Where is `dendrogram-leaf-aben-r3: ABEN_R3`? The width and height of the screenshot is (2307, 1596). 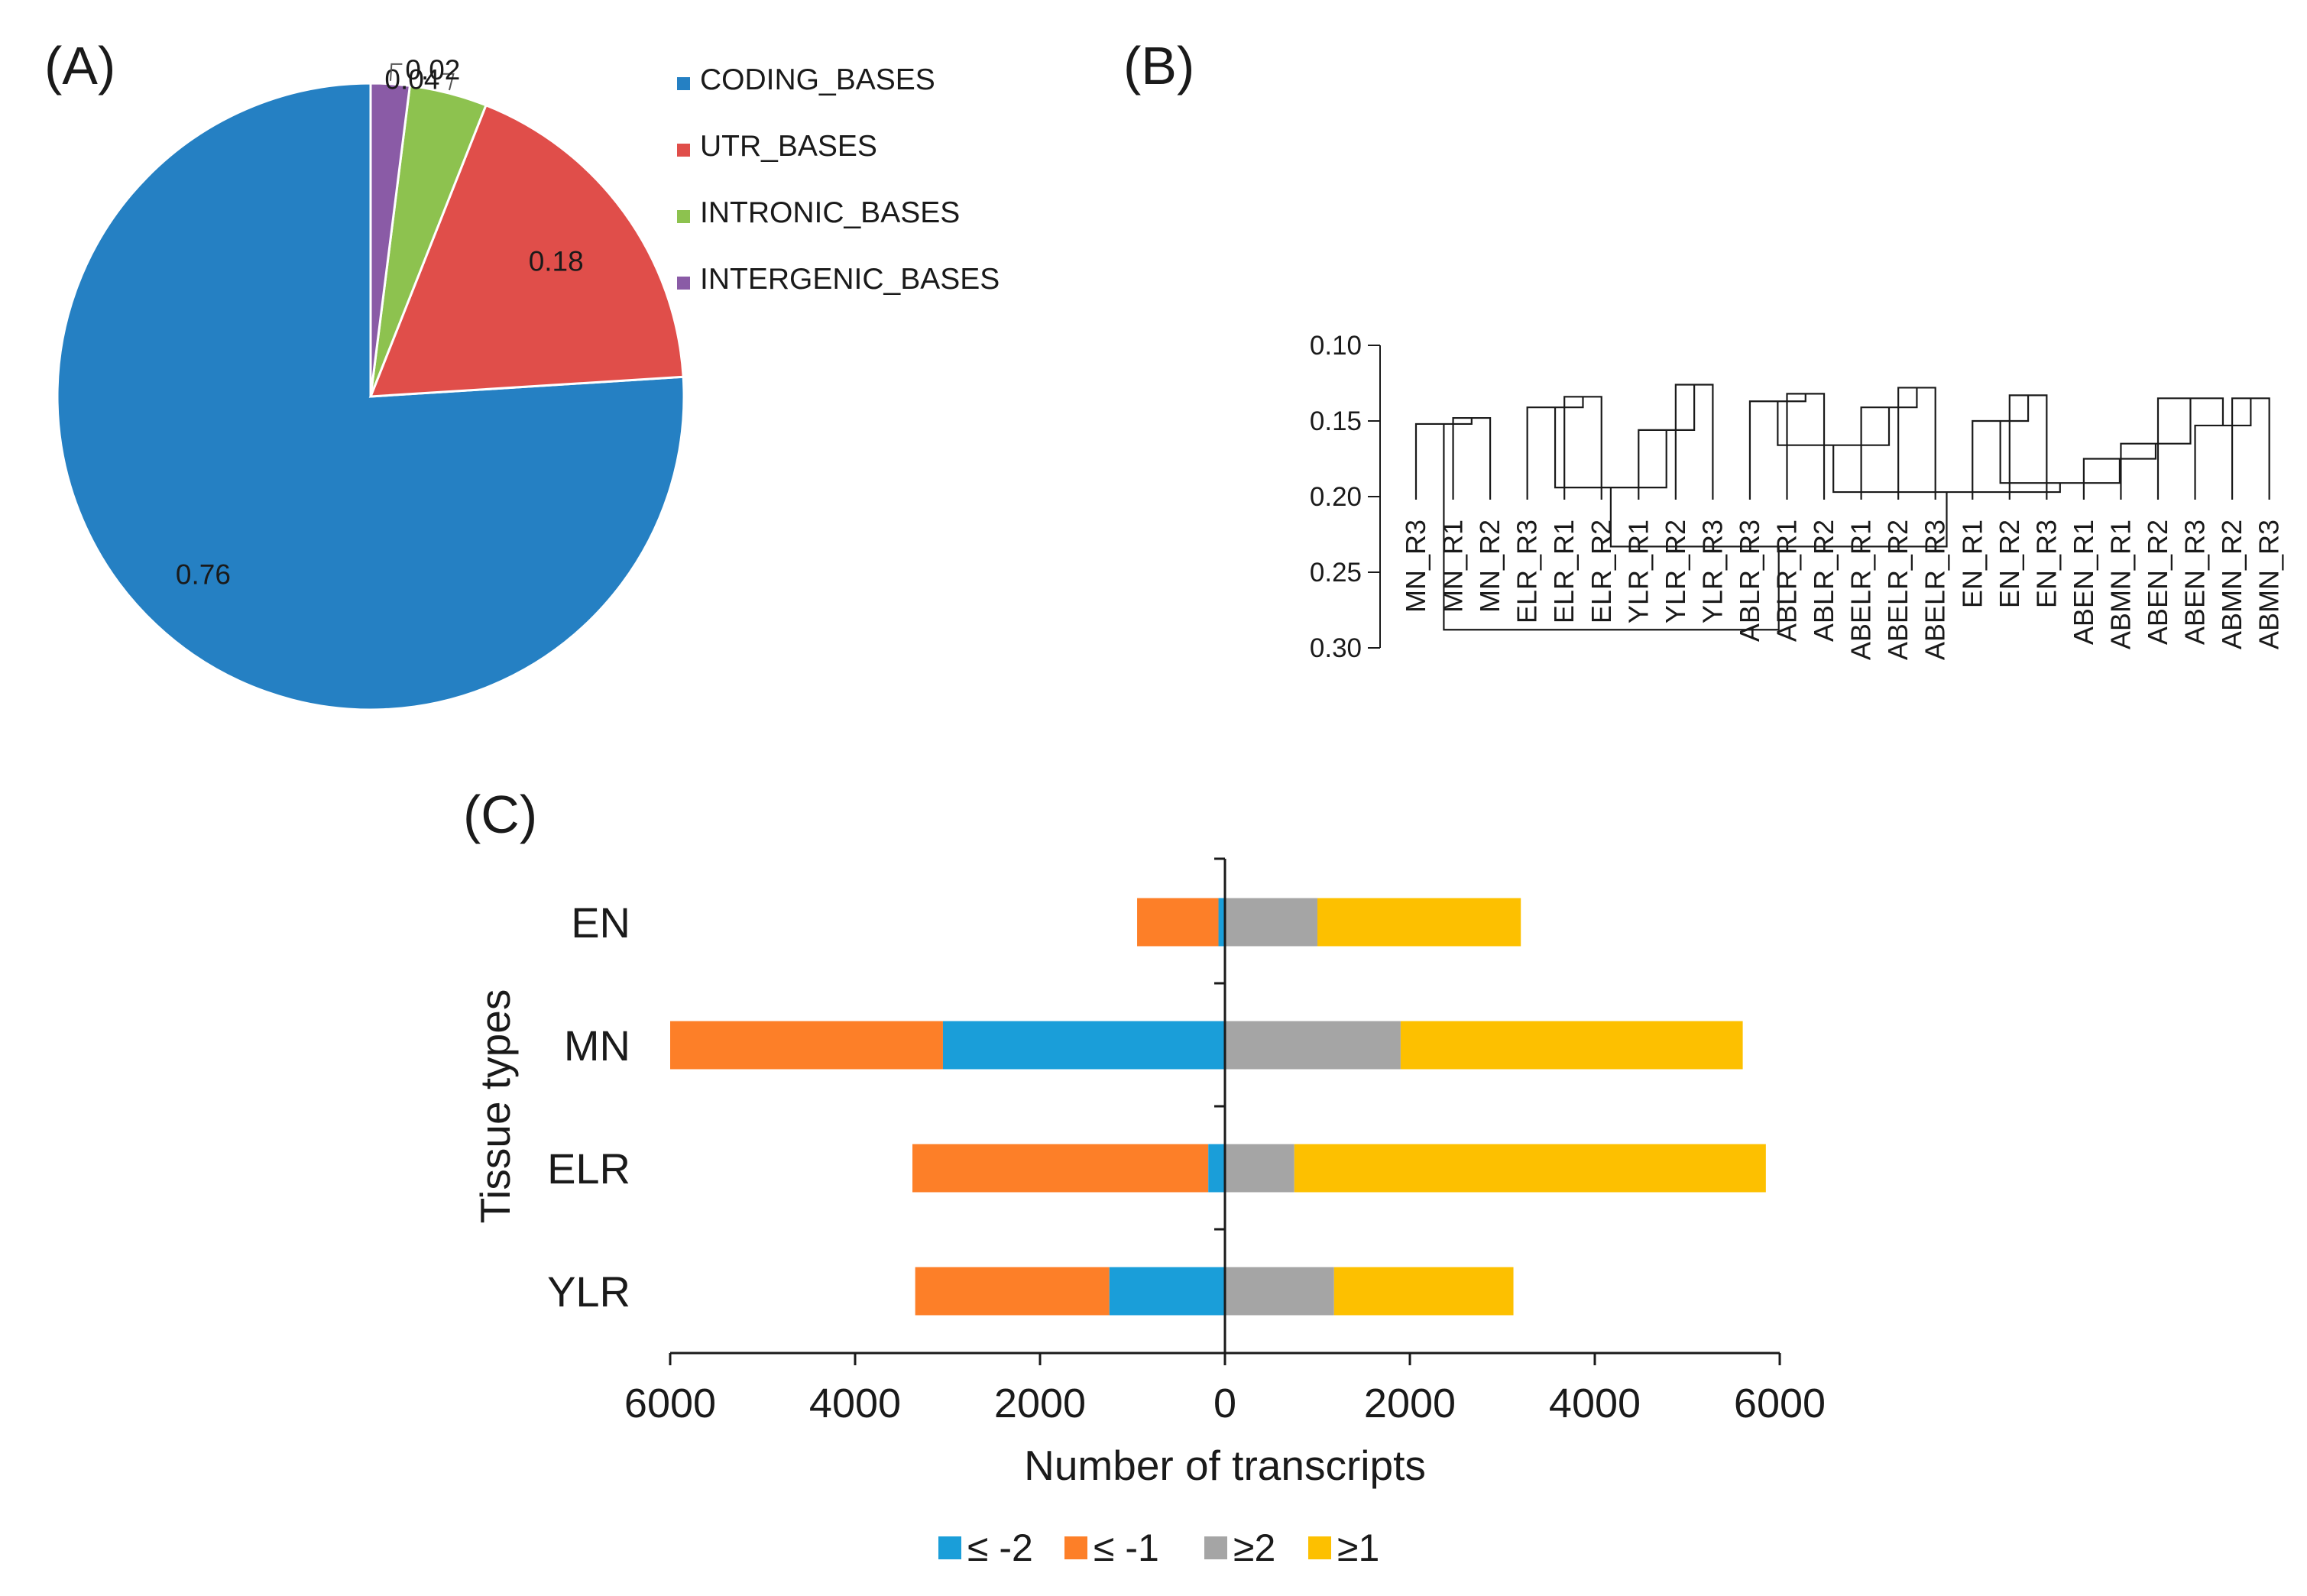 dendrogram-leaf-aben-r3: ABEN_R3 is located at coordinates (2195, 582).